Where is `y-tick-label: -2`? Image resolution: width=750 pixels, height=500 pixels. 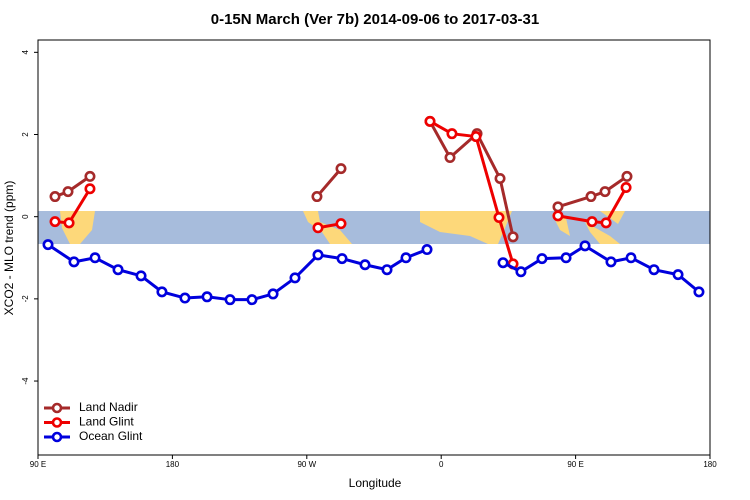
y-tick-label: -2 is located at coordinates (25, 299).